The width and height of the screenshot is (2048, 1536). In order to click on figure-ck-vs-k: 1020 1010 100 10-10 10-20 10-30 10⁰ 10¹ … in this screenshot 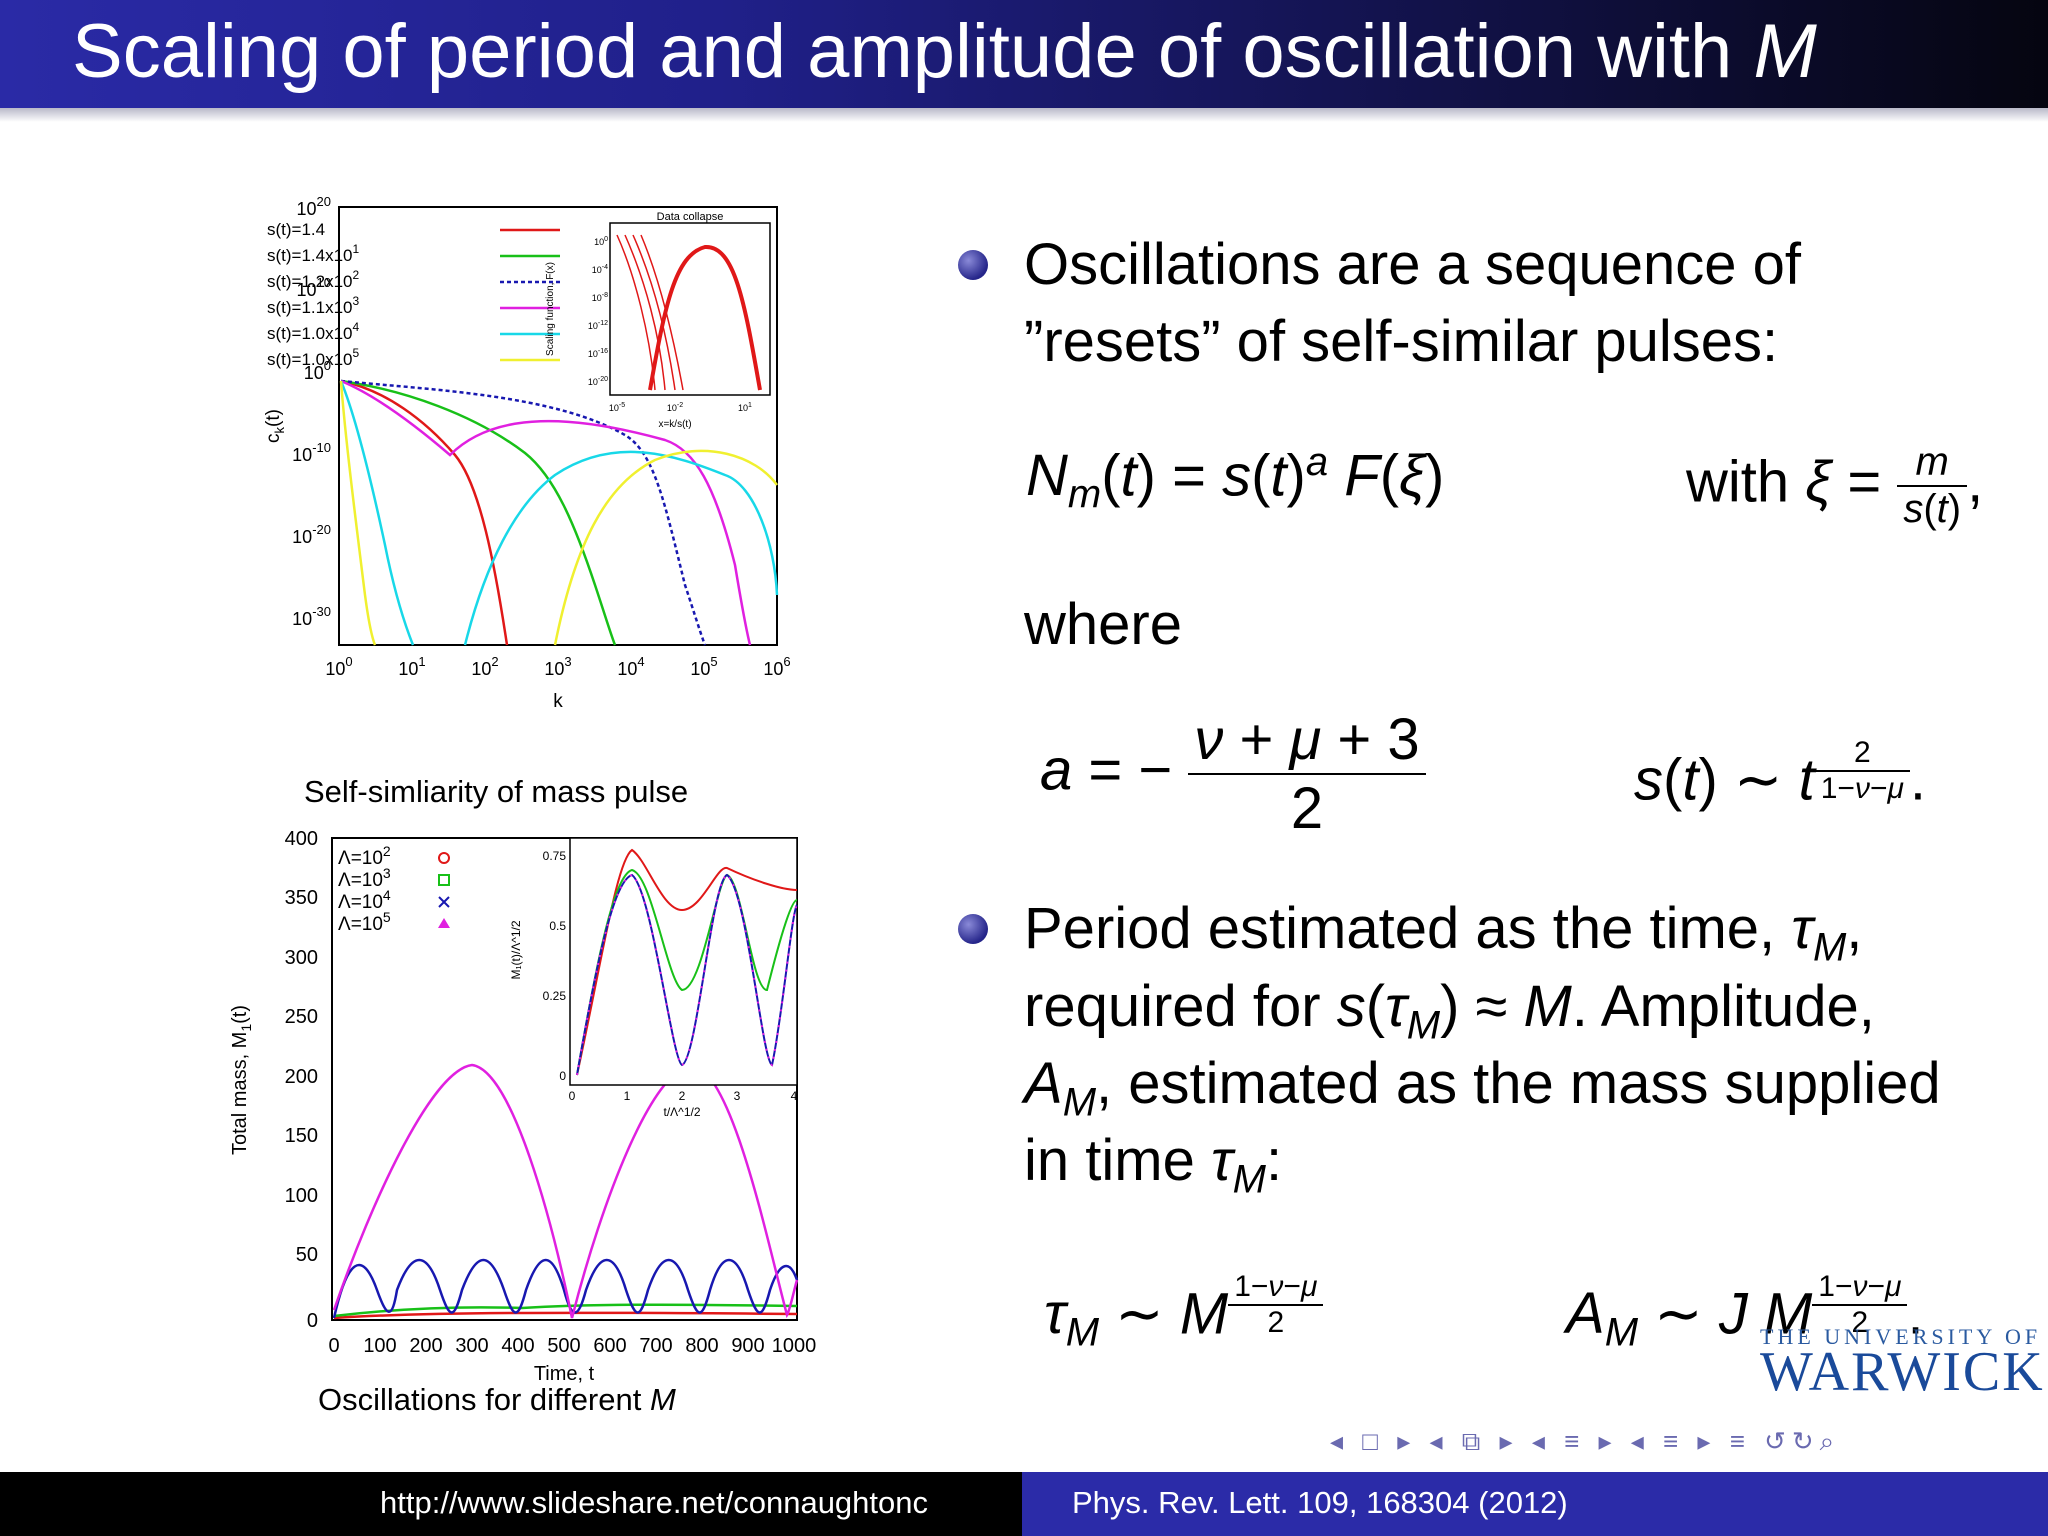, I will do `click(527, 453)`.